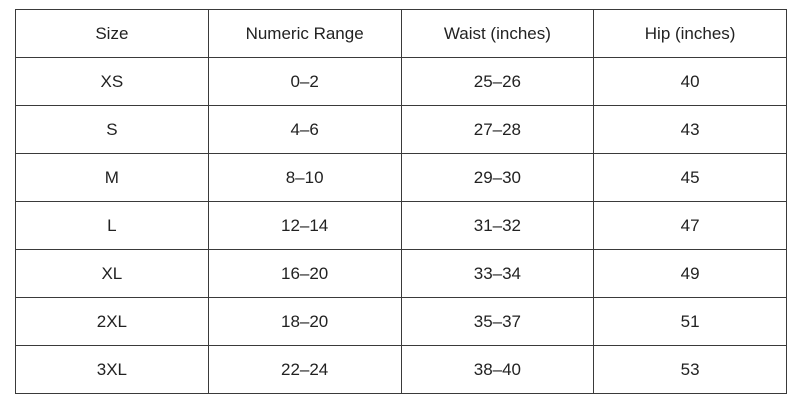 The width and height of the screenshot is (800, 400). What do you see at coordinates (690, 33) in the screenshot?
I see `header-cell: Hip (inches)` at bounding box center [690, 33].